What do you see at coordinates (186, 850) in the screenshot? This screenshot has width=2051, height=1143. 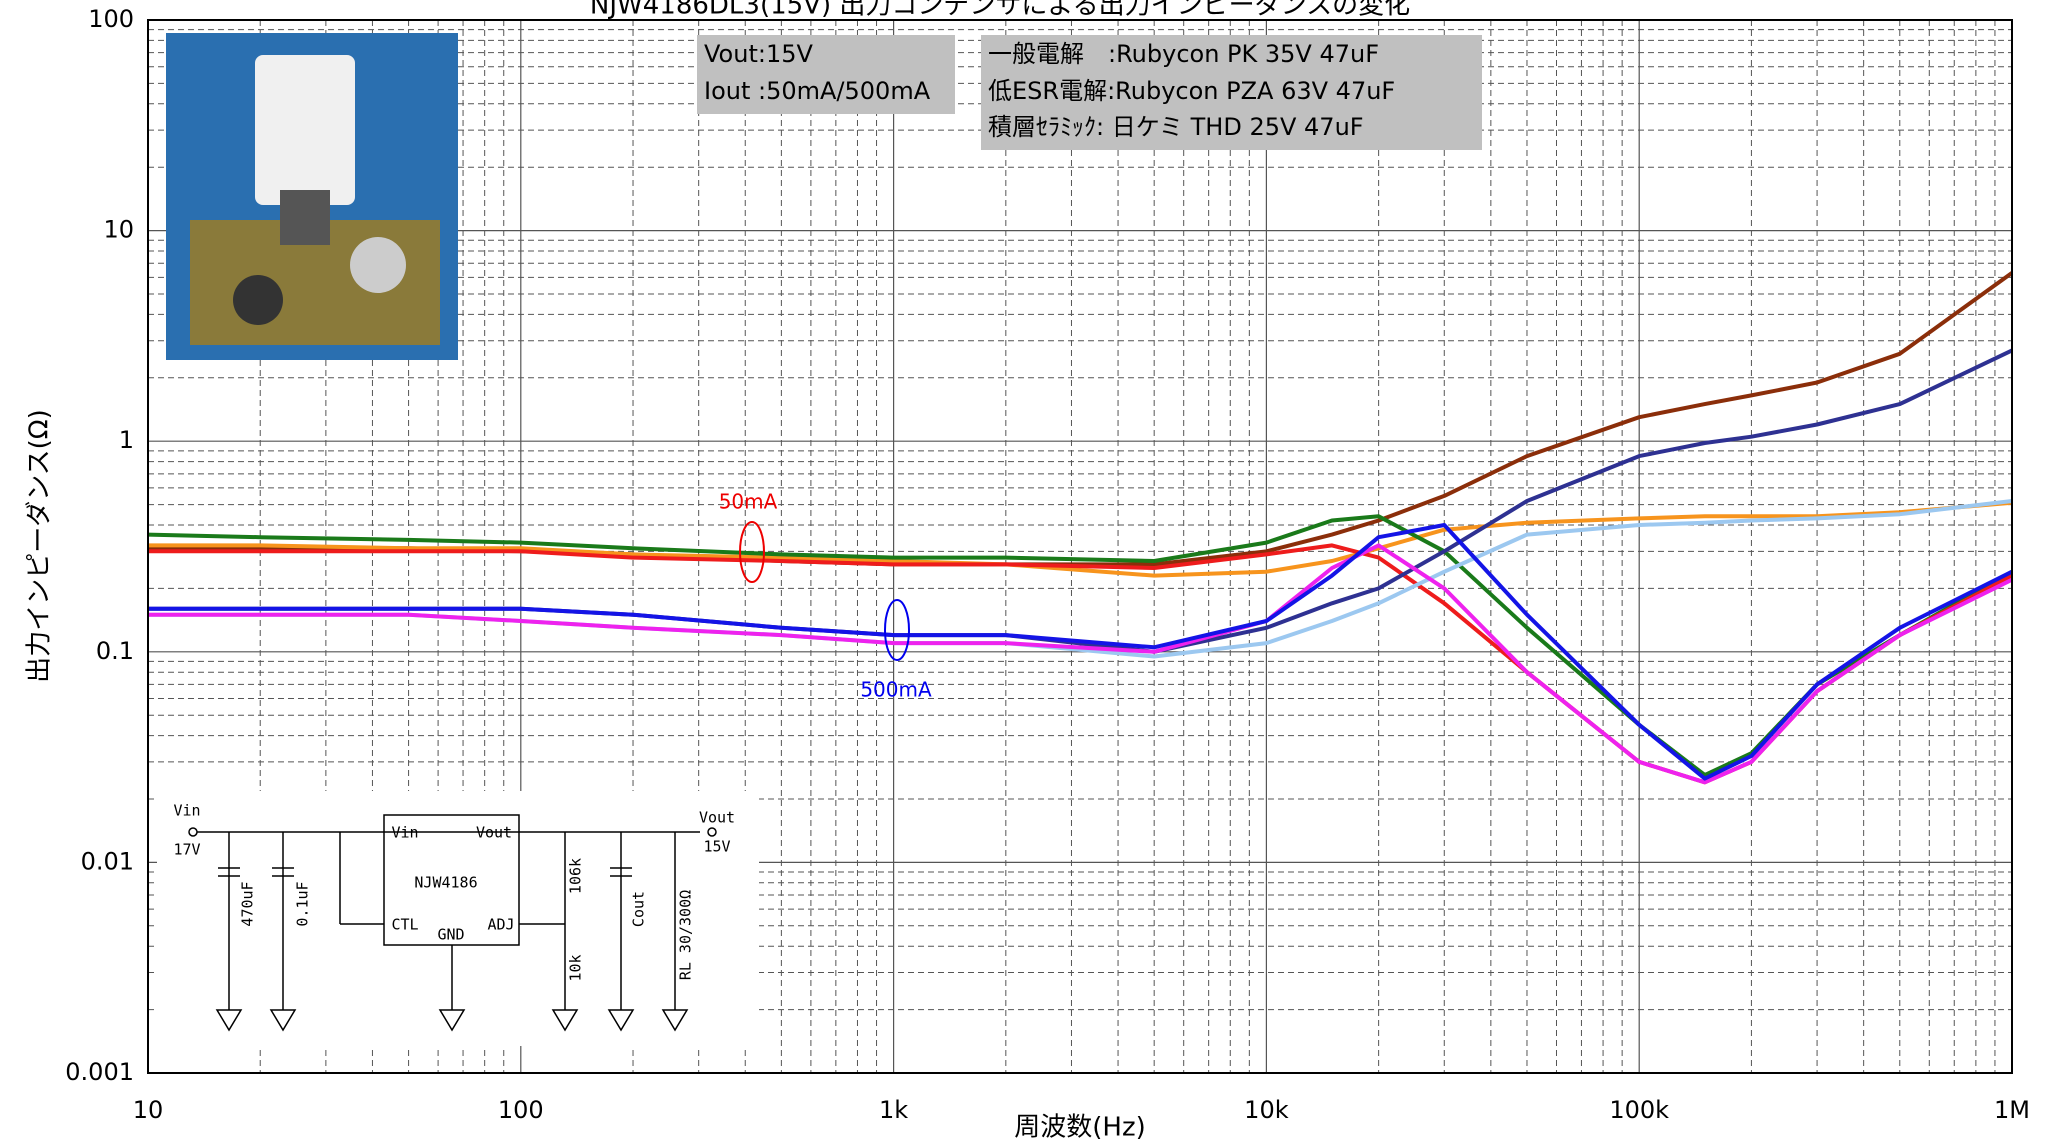 I see `schematic-label: 17V` at bounding box center [186, 850].